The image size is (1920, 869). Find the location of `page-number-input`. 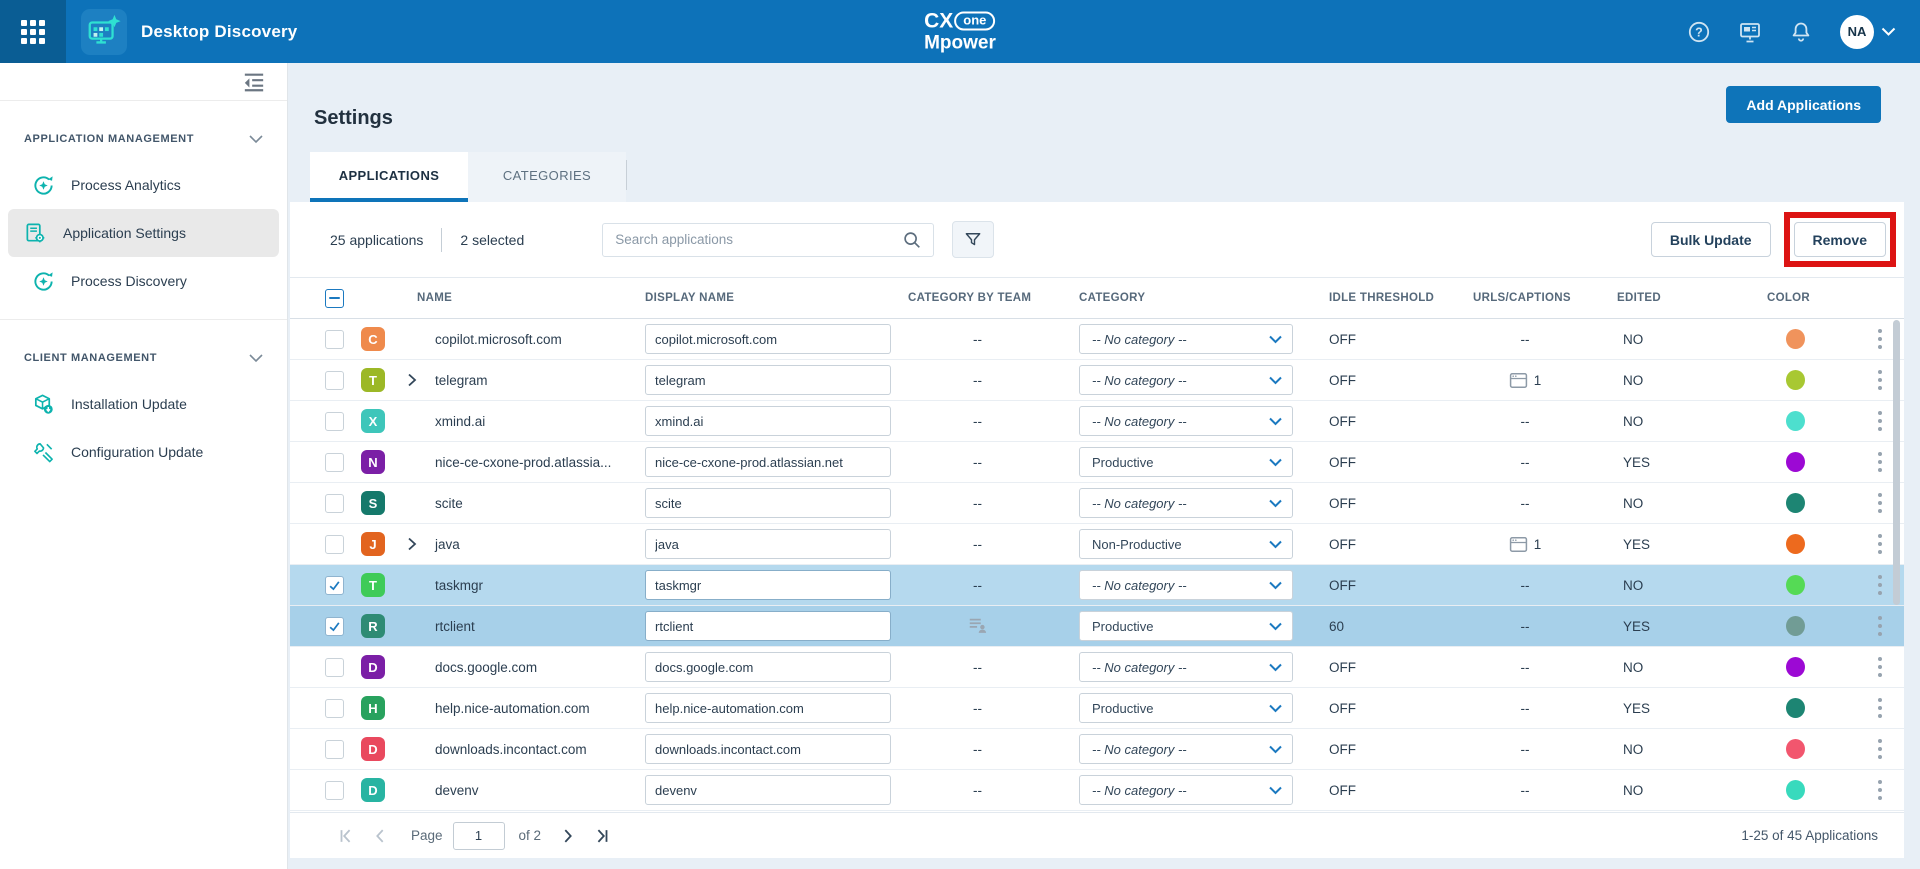

page-number-input is located at coordinates (478, 835).